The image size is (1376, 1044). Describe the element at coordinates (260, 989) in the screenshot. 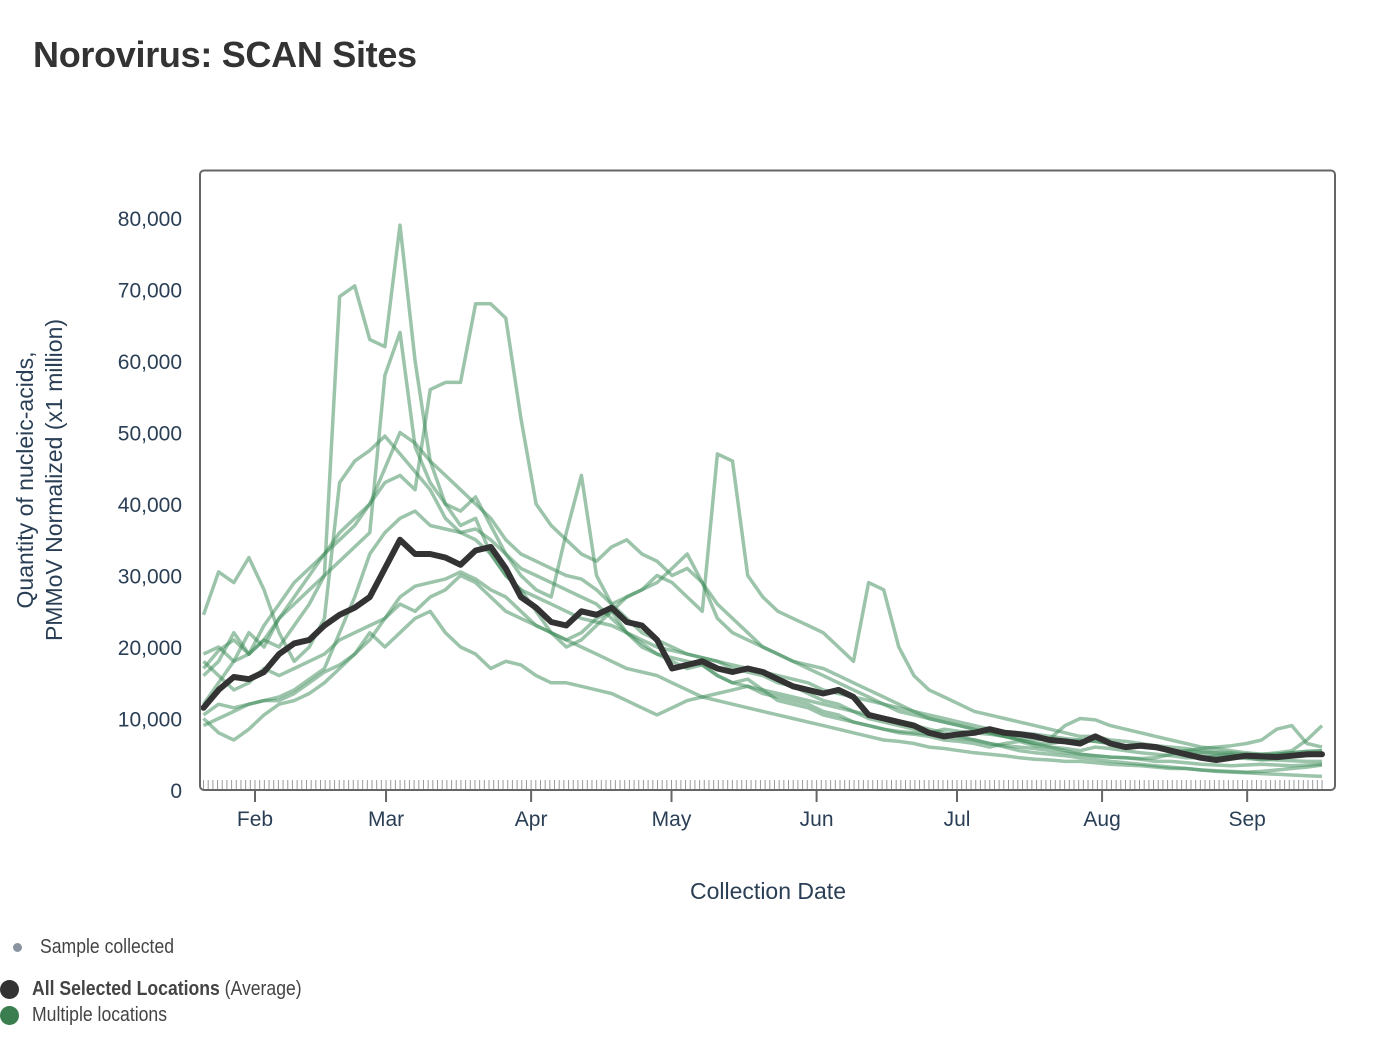

I see `legend-average-suffix: (Average)` at that location.